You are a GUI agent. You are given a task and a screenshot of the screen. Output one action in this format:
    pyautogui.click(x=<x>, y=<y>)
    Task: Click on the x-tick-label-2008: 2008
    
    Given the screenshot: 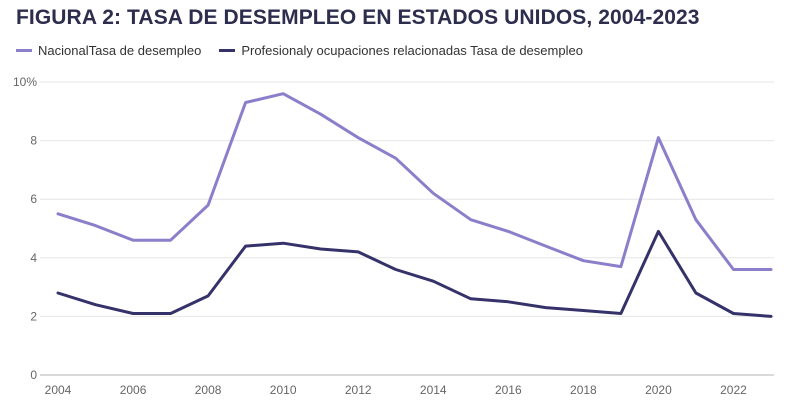 What is the action you would take?
    pyautogui.click(x=208, y=390)
    